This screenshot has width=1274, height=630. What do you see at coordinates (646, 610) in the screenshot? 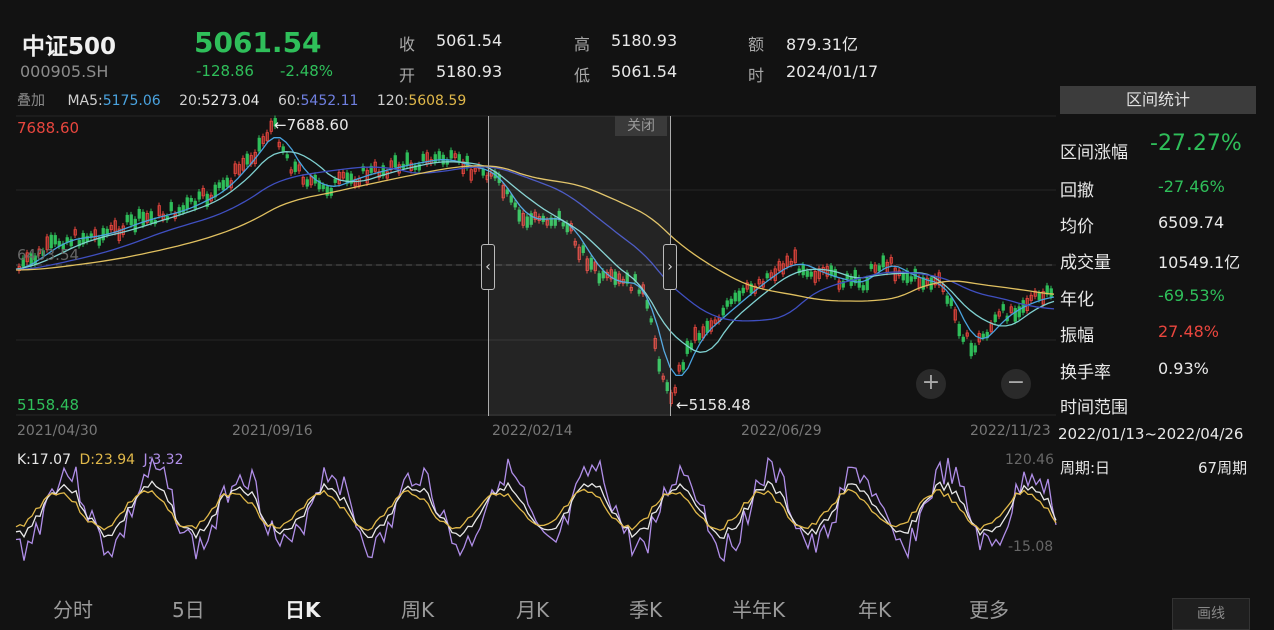
I see `tab-quarterly-k: 季K` at bounding box center [646, 610].